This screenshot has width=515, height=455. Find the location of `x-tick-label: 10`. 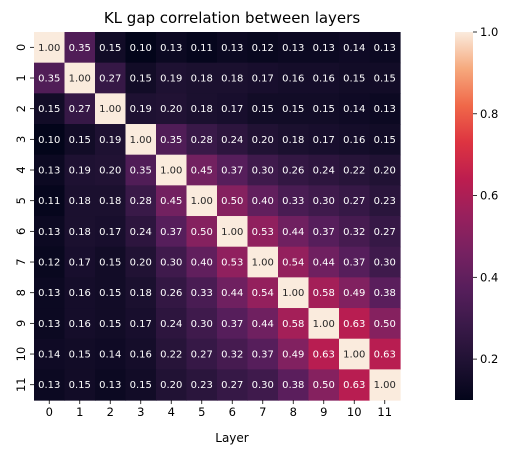

x-tick-label: 10 is located at coordinates (354, 412).